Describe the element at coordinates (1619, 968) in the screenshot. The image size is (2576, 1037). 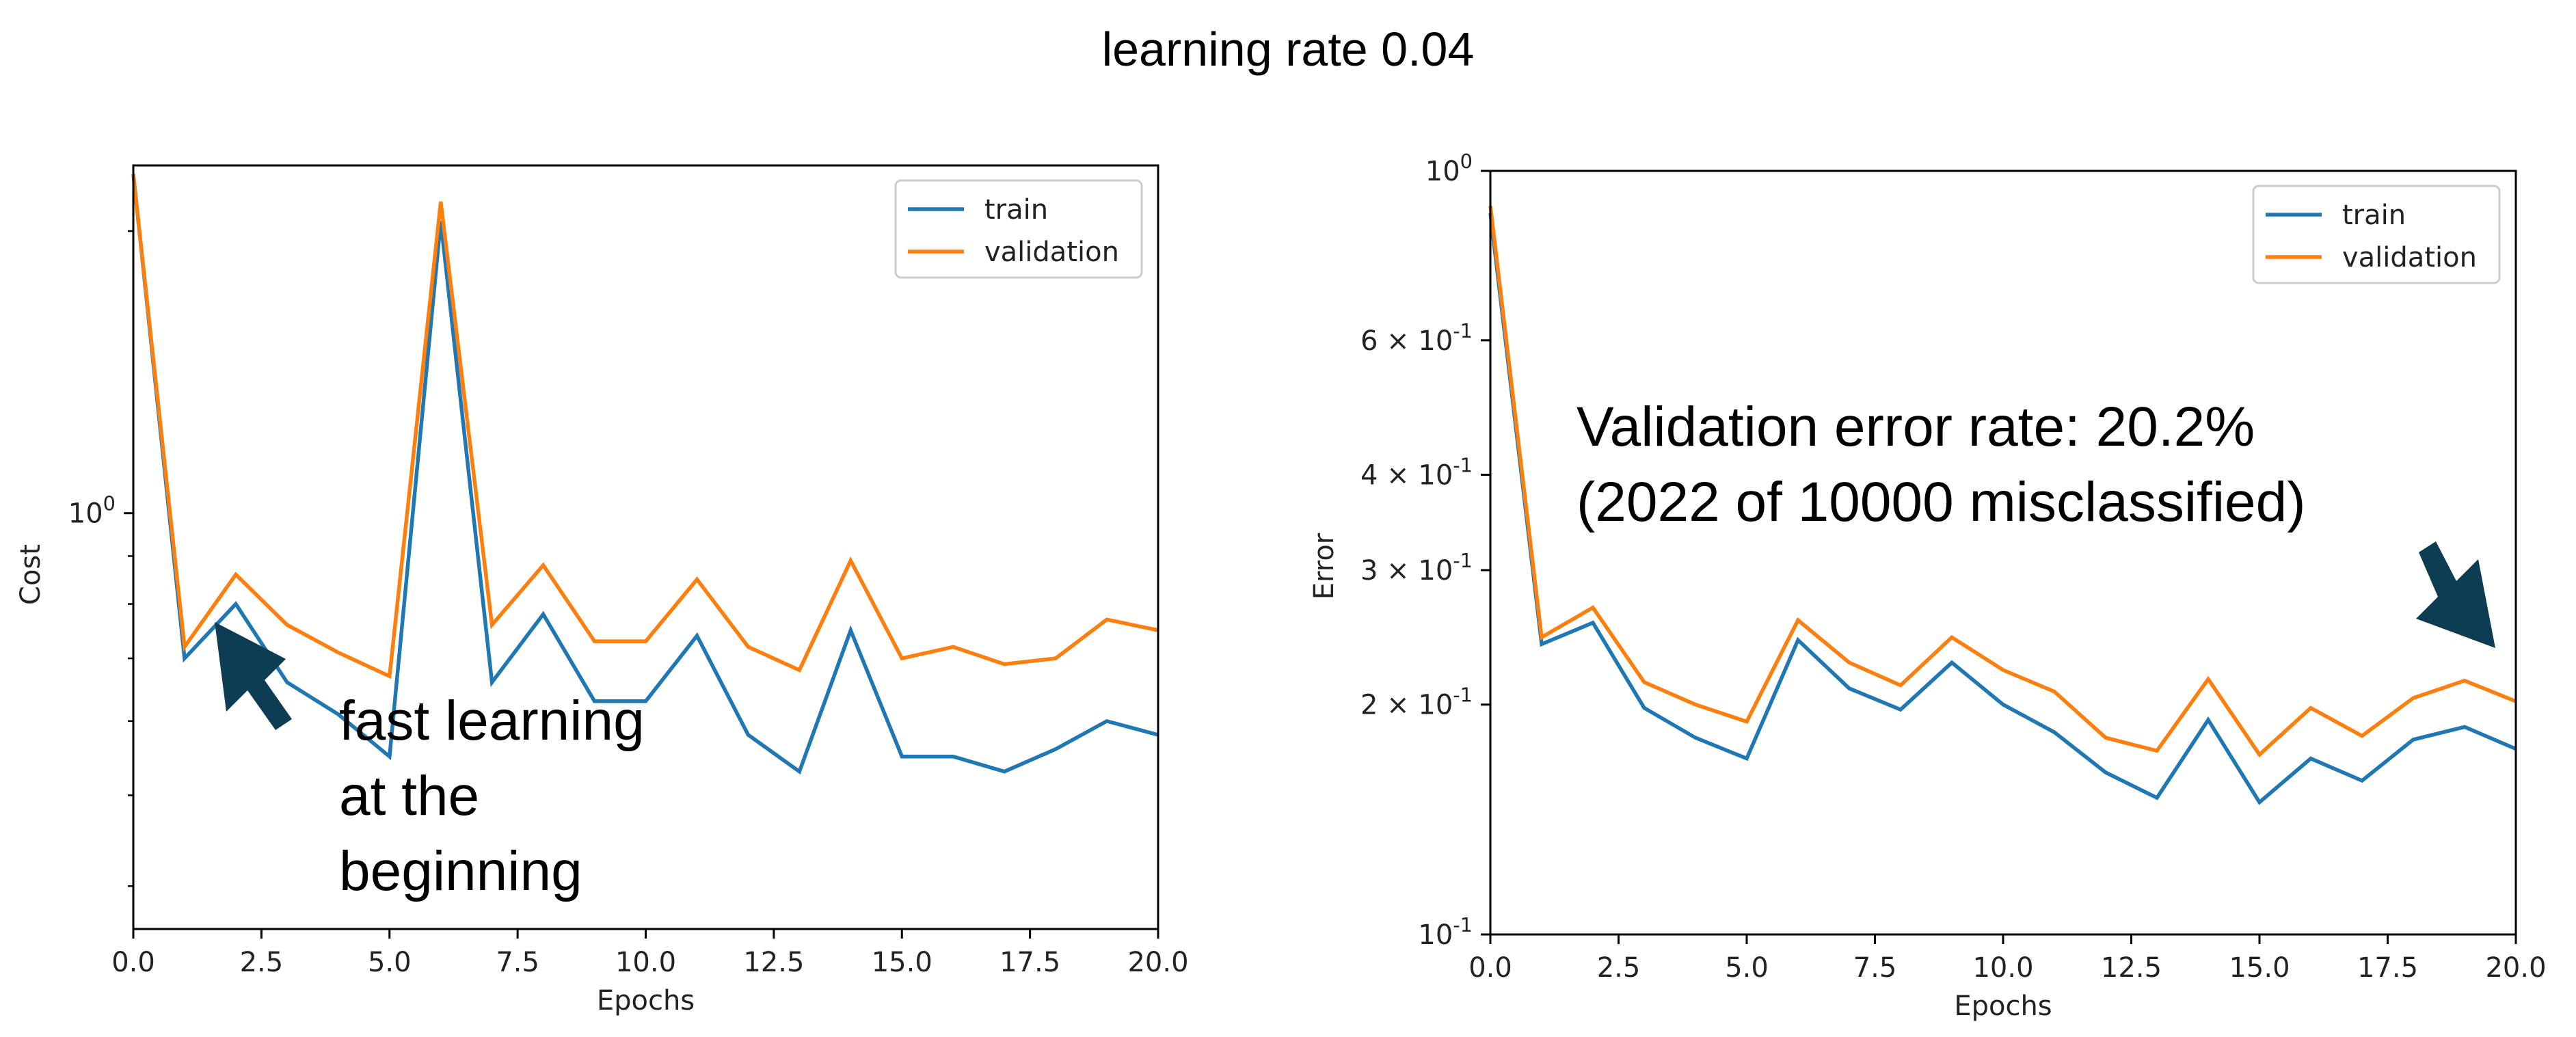
I see `error-x-tick-label: 2.5` at that location.